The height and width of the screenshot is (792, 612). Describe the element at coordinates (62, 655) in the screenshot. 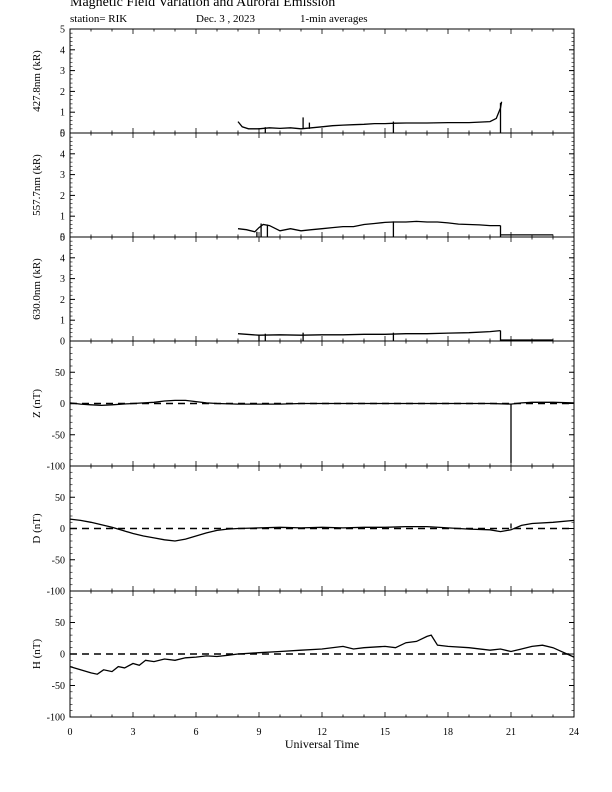

I see `panel-6-ytick-label: 0` at that location.